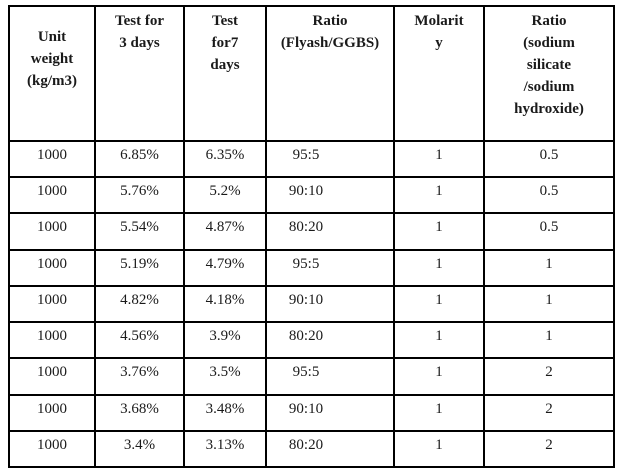 The height and width of the screenshot is (473, 621). I want to click on cell-test-3-days: 3.76%, so click(139, 376).